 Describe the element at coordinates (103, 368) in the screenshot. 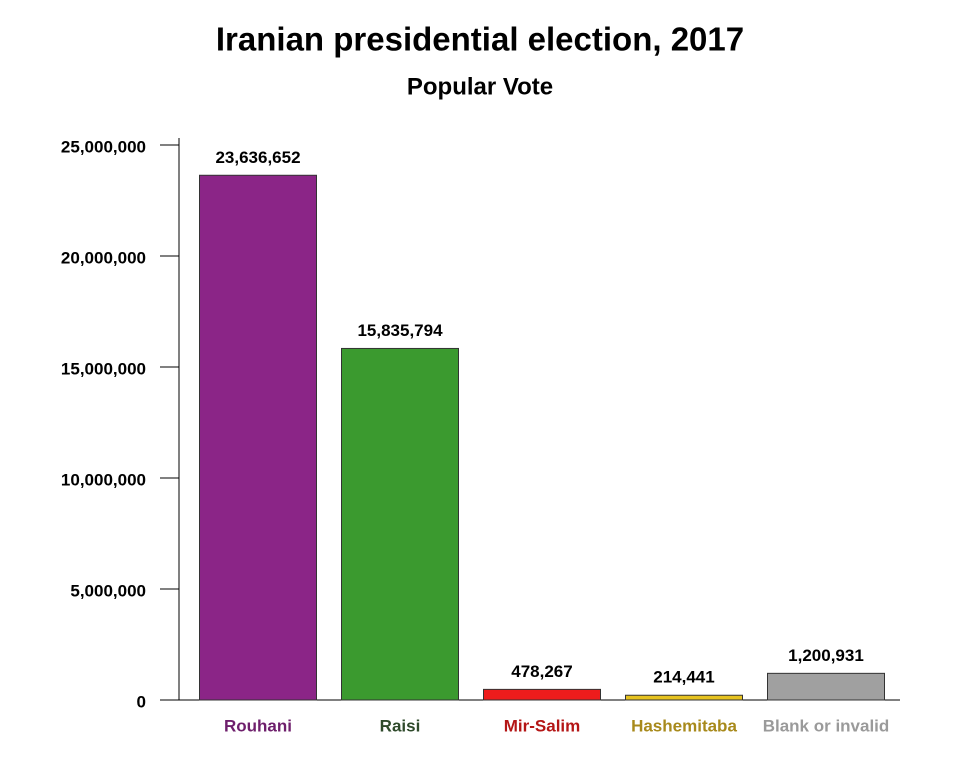

I see `y-tick-label: 15,000,000` at that location.